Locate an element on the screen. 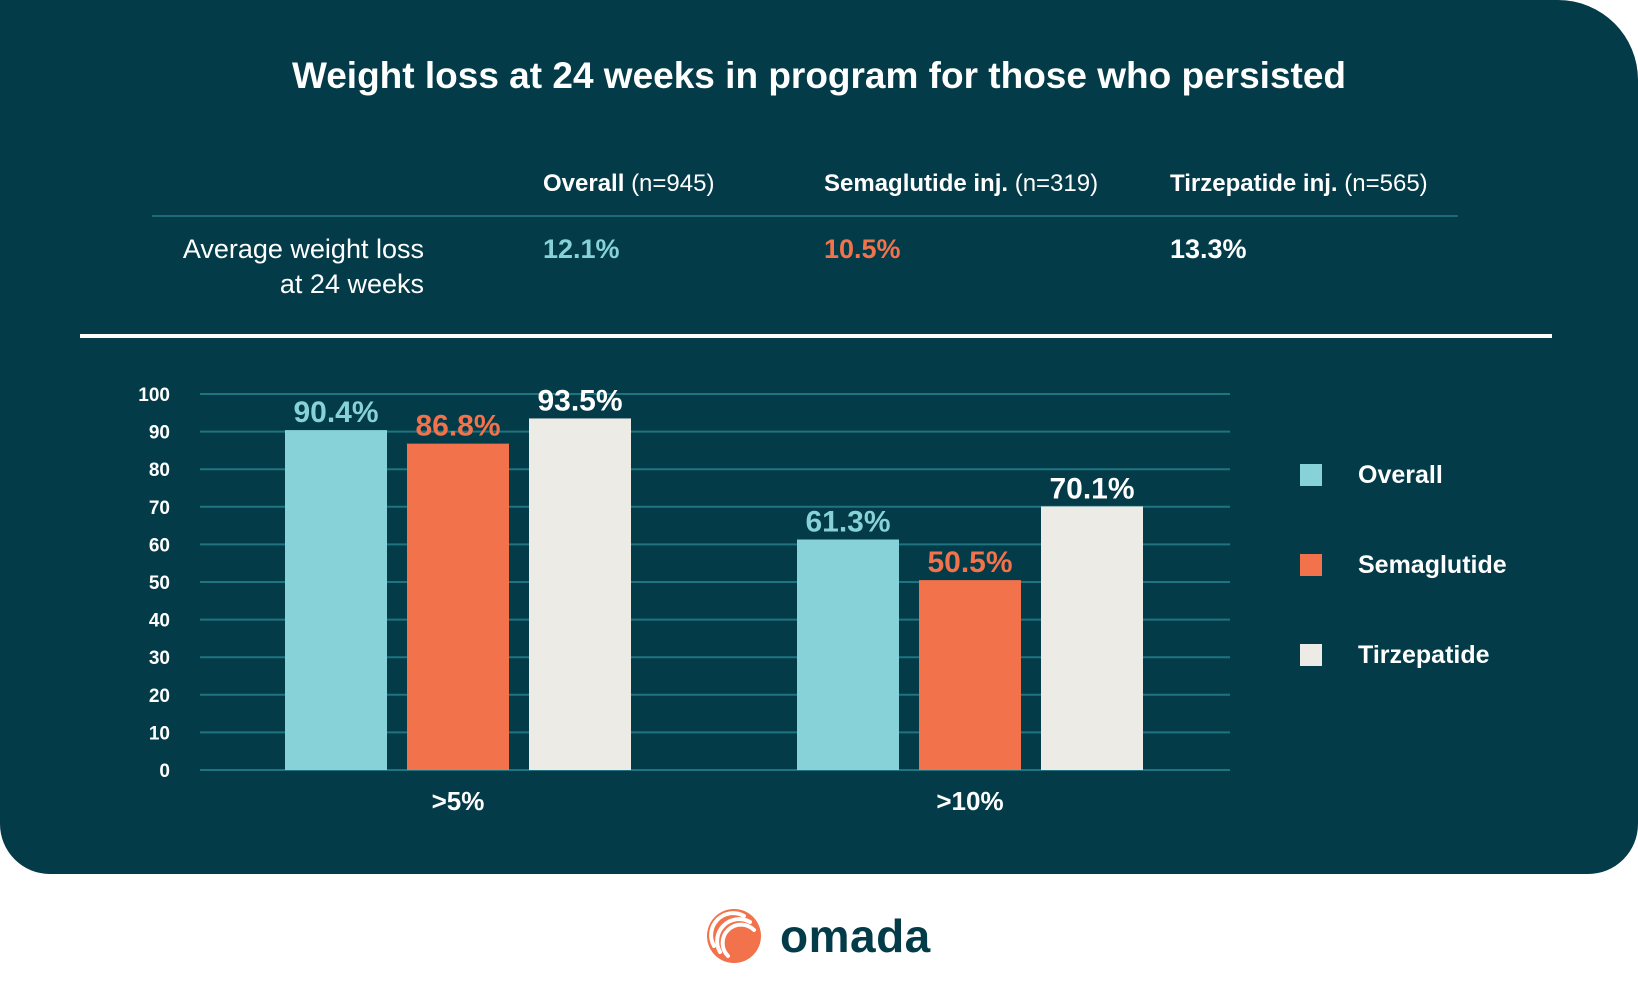 Image resolution: width=1638 pixels, height=1001 pixels. omada-brand: omada is located at coordinates (817, 936).